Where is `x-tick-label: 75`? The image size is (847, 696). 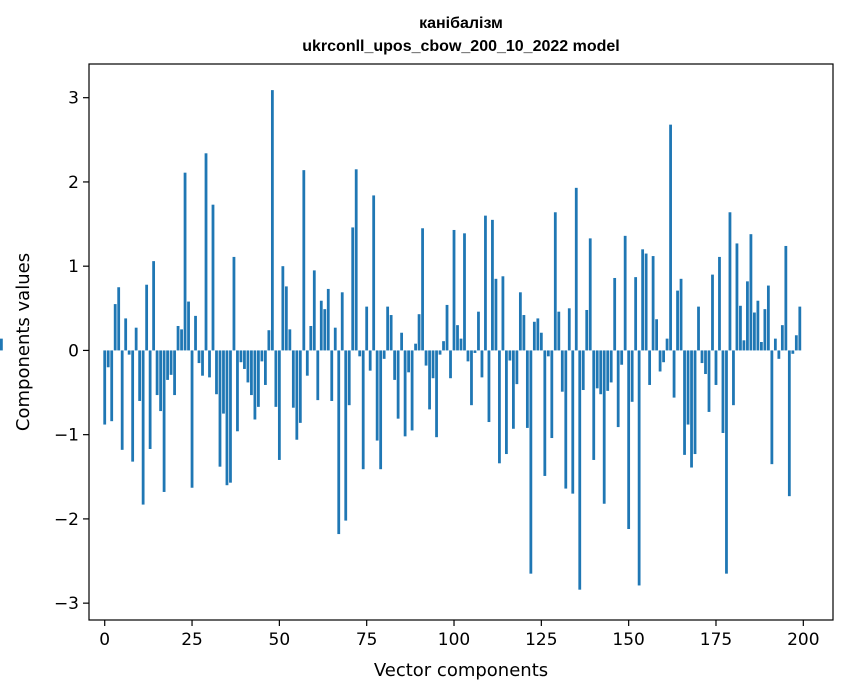
x-tick-label: 75 is located at coordinates (367, 640).